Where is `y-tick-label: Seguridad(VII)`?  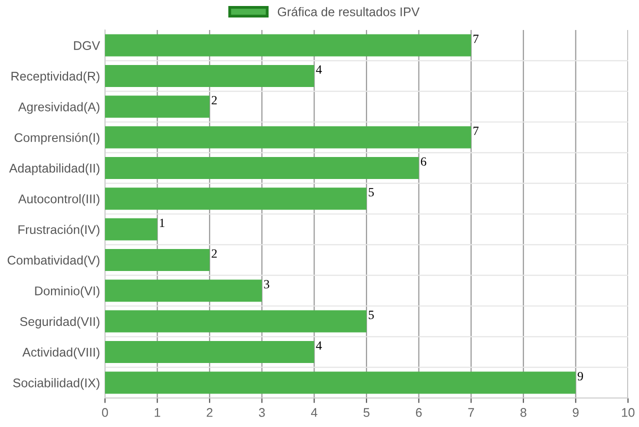
y-tick-label: Seguridad(VII) is located at coordinates (60, 322).